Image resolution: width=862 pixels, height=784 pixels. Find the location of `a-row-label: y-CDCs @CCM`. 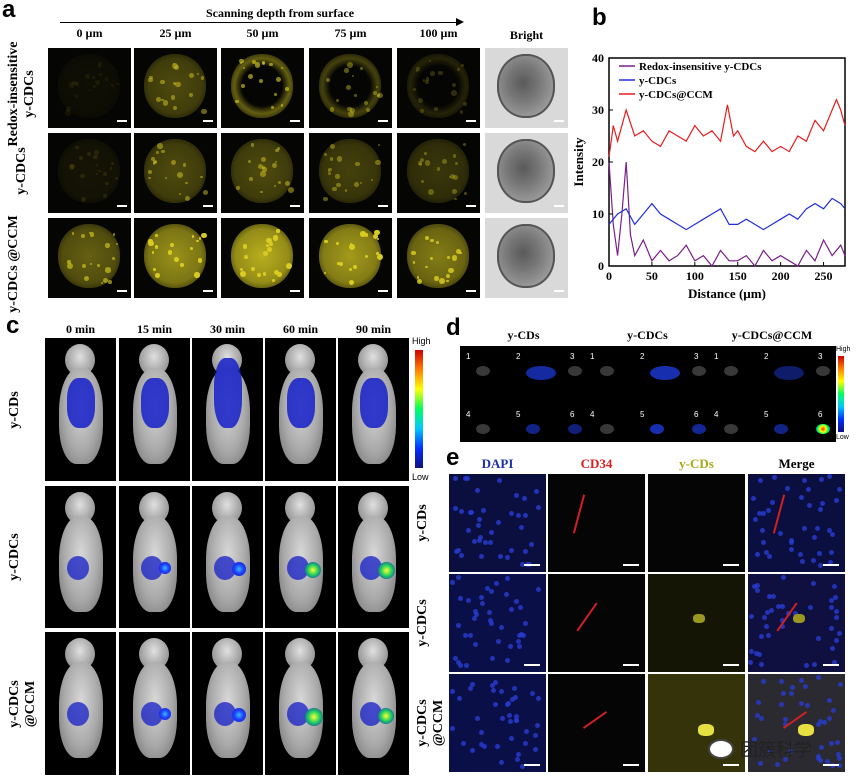

a-row-label: y-CDCs @CCM is located at coordinates (13, 264).